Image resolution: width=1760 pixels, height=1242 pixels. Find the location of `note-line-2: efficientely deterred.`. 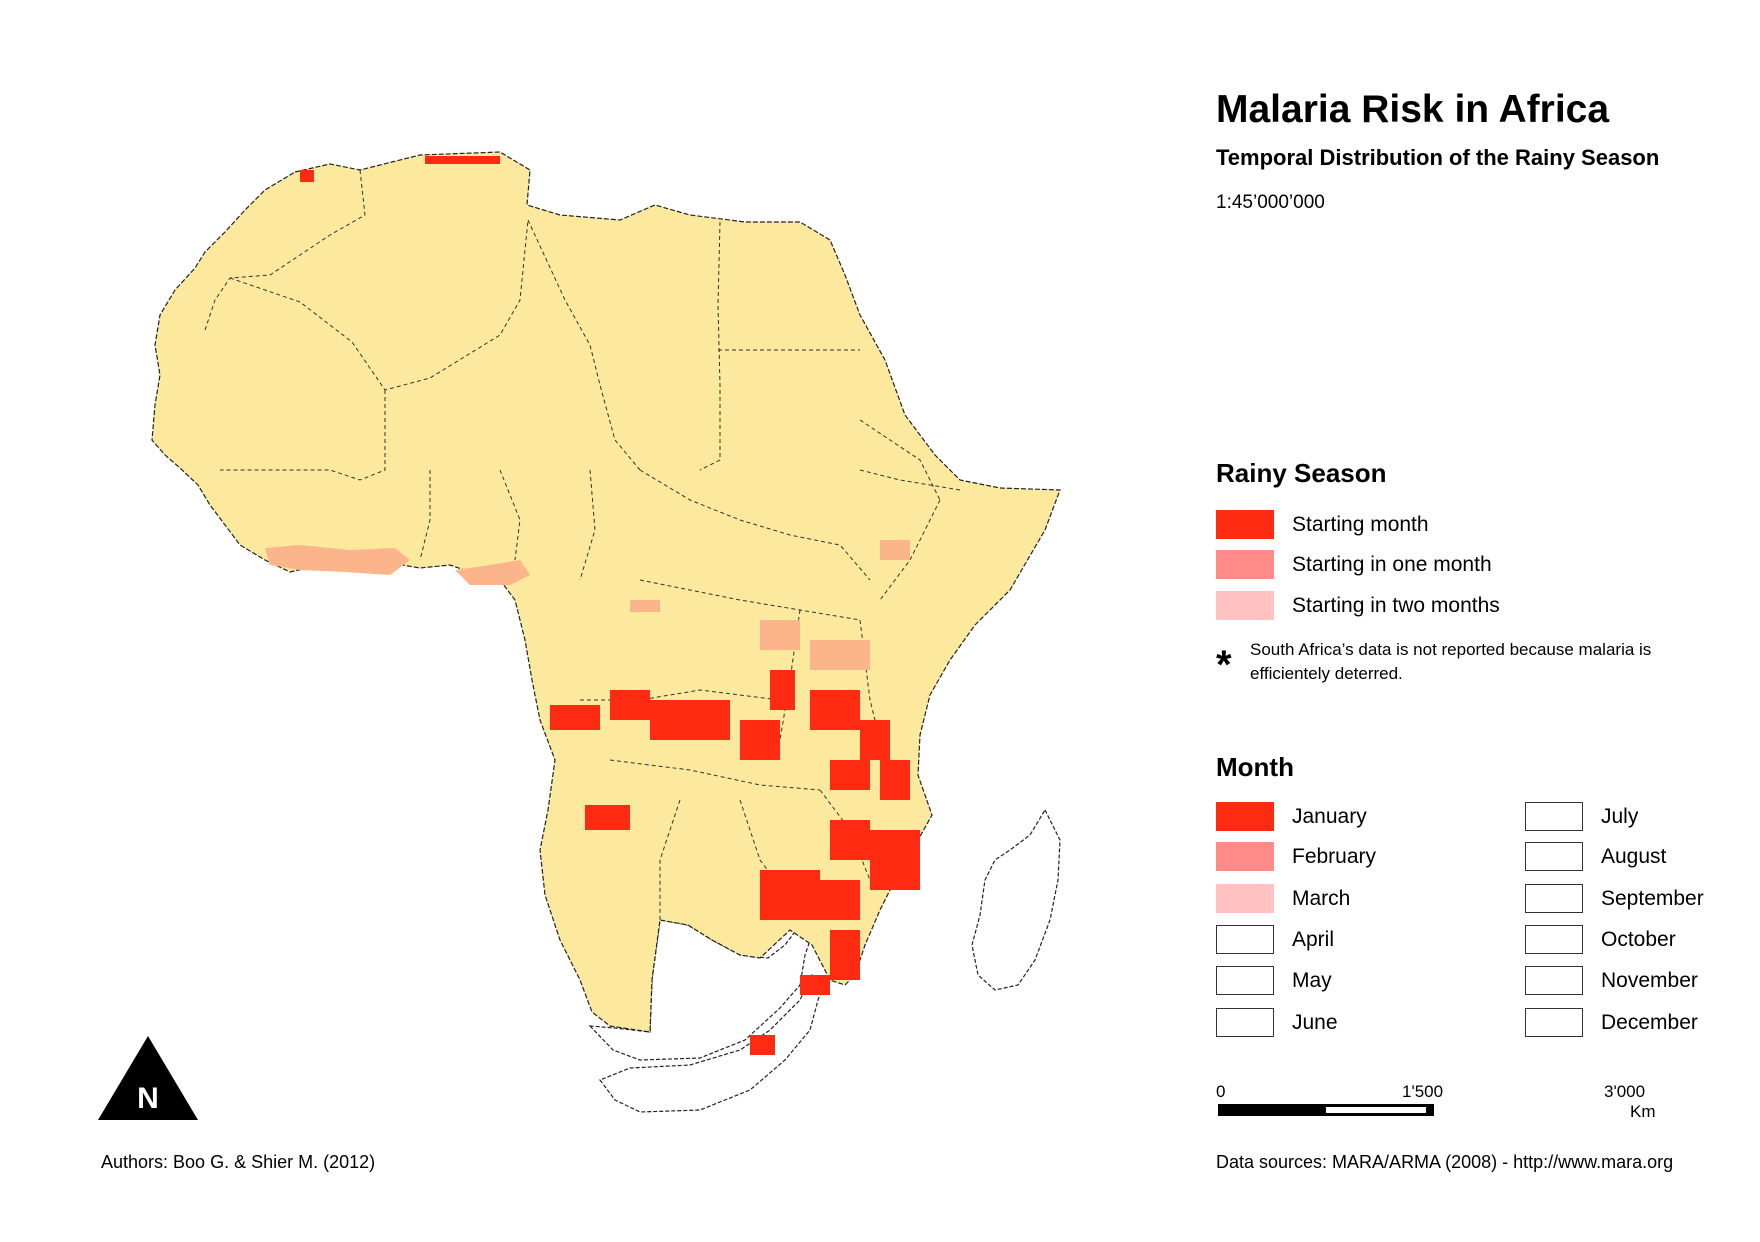

note-line-2: efficientely deterred. is located at coordinates (1326, 673).